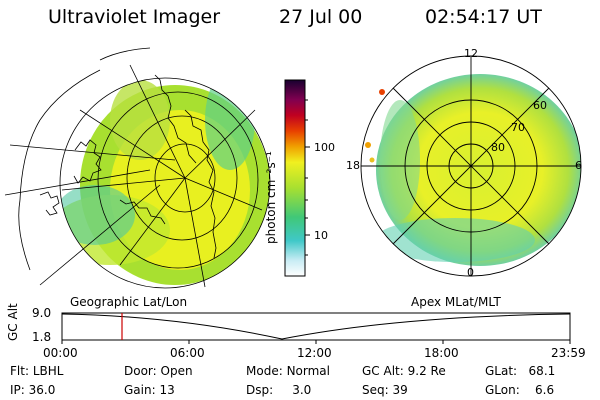  I want to click on timeline-xtick-1800: 18:00, so click(441, 353).